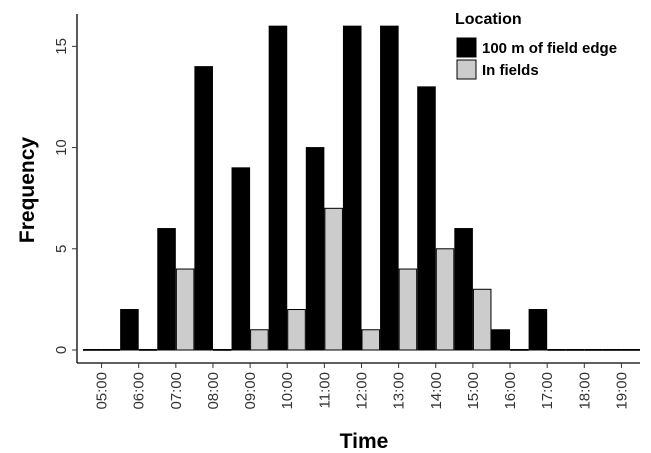 The height and width of the screenshot is (453, 651). What do you see at coordinates (362, 391) in the screenshot?
I see `x-tick-label: 12:00` at bounding box center [362, 391].